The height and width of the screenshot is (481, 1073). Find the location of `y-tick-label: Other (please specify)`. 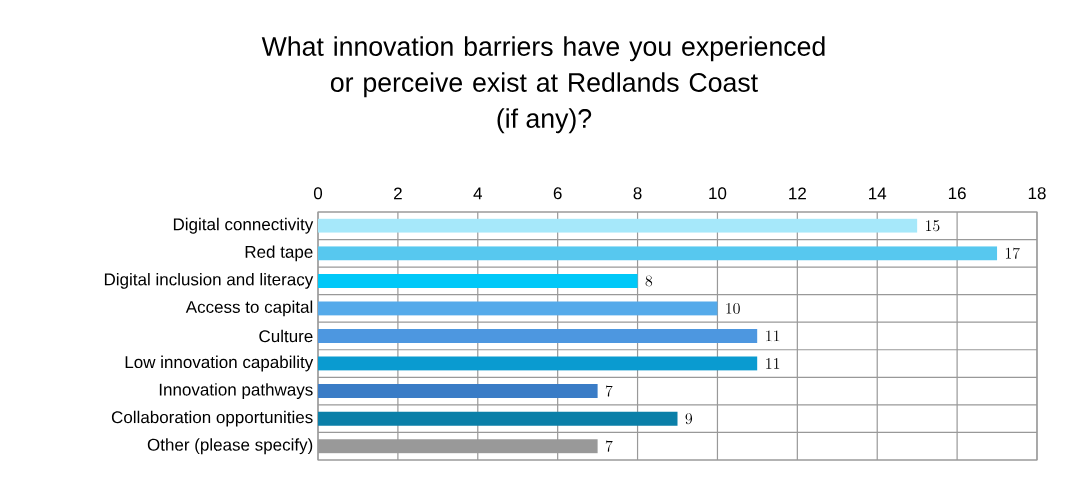

y-tick-label: Other (please specify) is located at coordinates (230, 446).